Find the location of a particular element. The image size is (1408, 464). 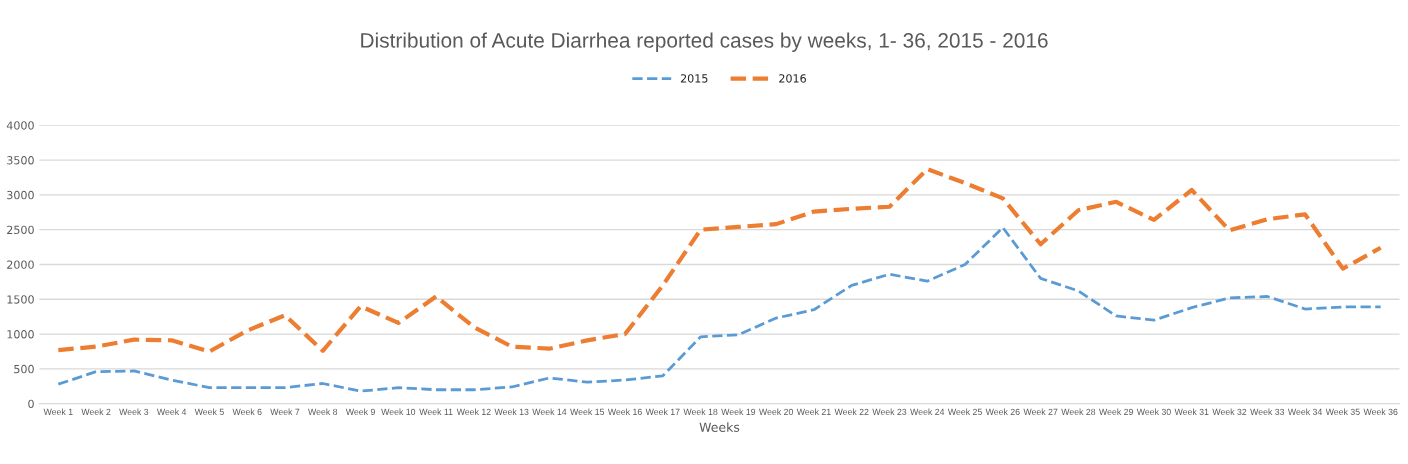

x-tick-label: Week 2 is located at coordinates (96, 411).